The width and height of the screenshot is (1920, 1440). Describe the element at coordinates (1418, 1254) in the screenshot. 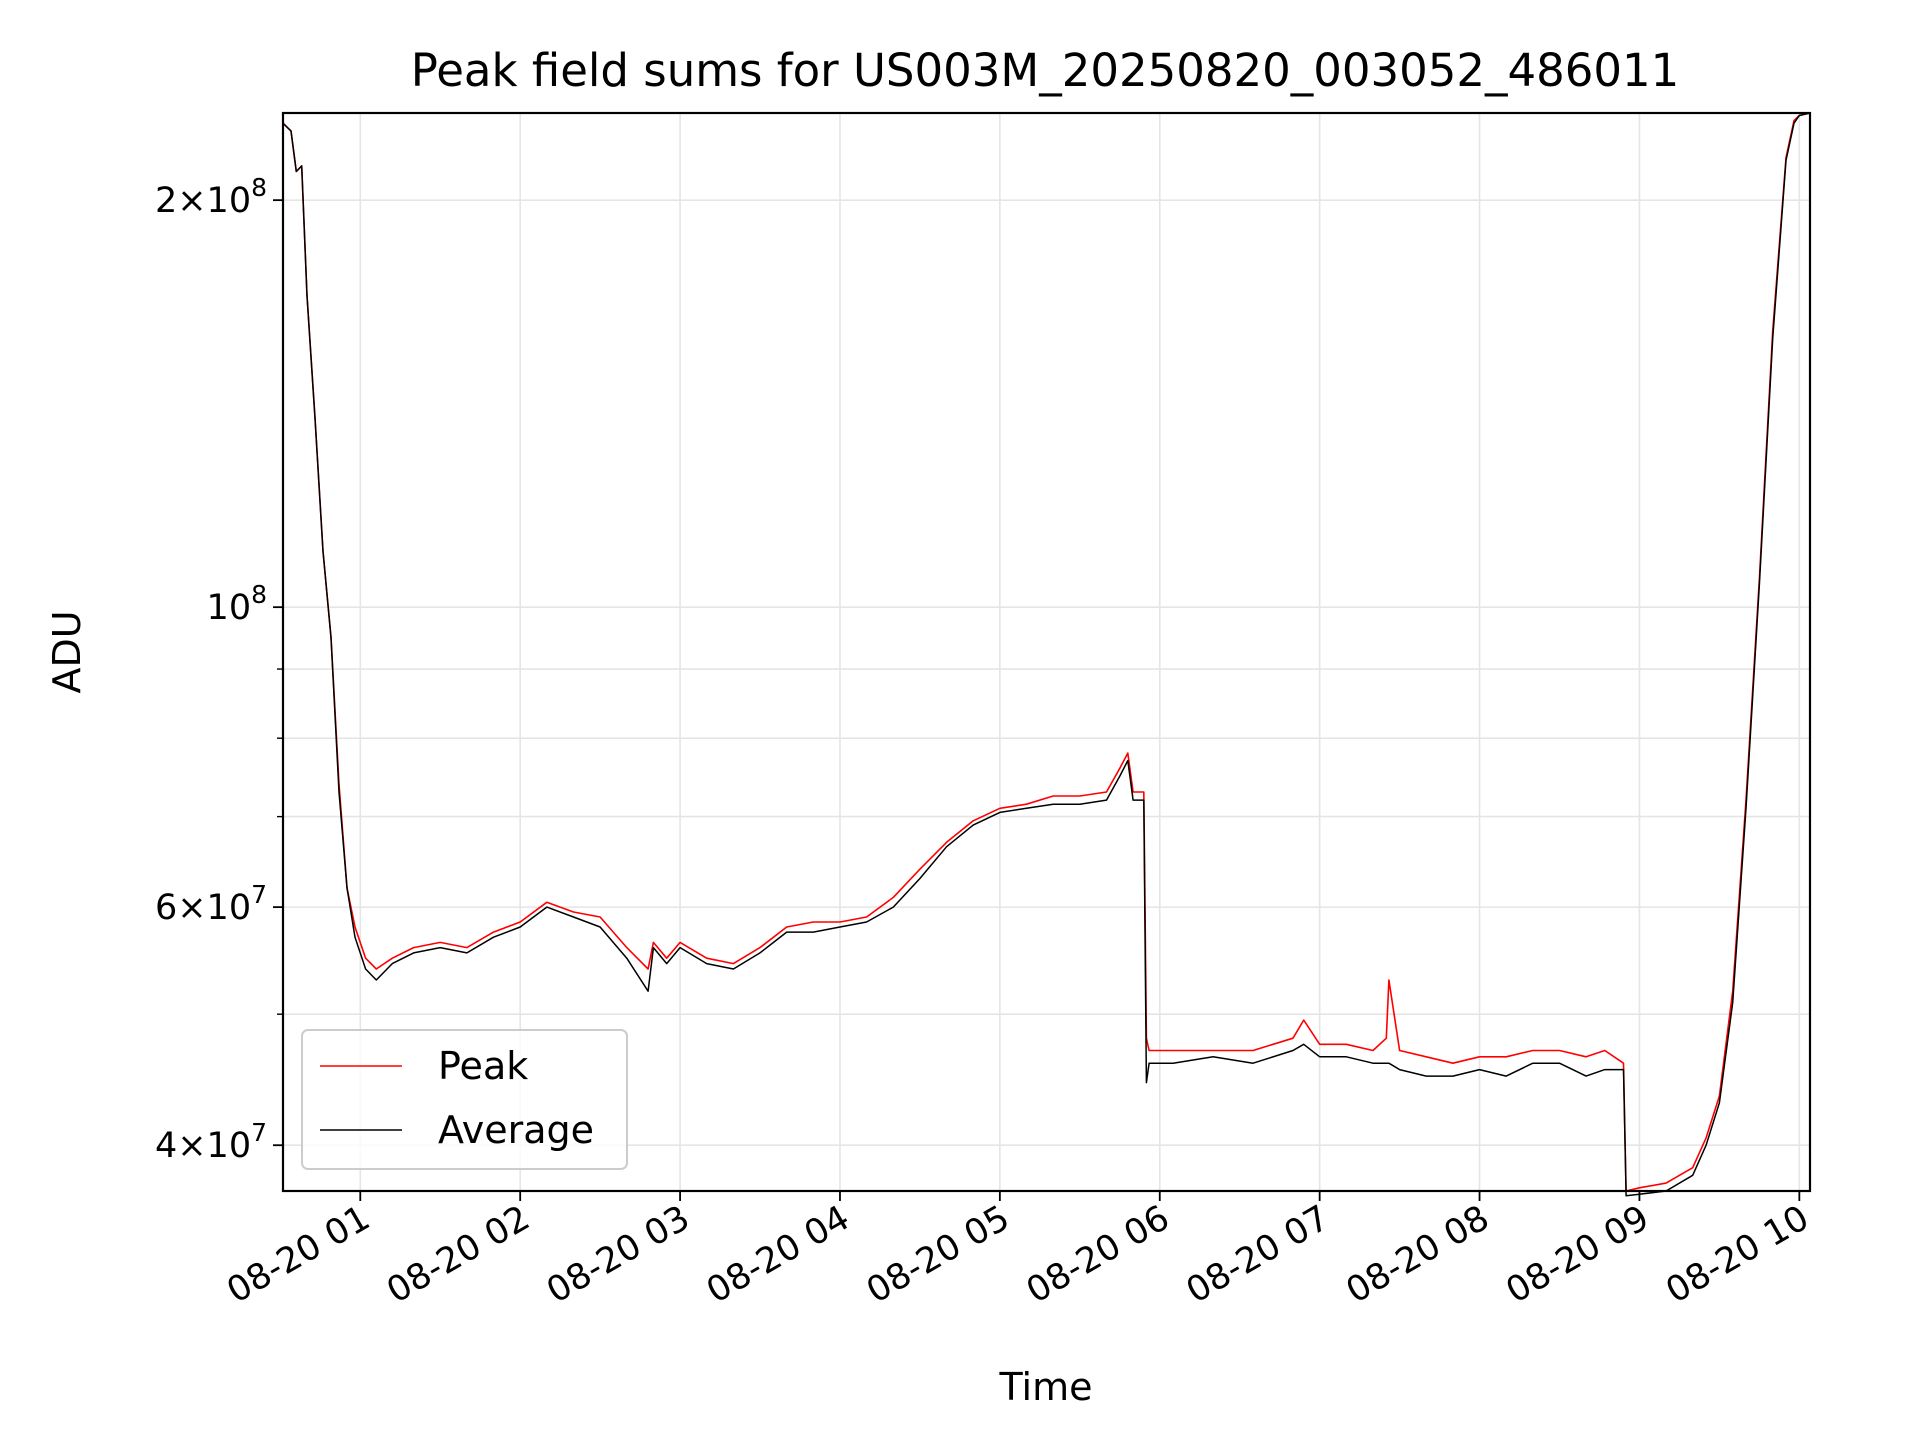

I see `x-tick-label: 08-20 08` at that location.